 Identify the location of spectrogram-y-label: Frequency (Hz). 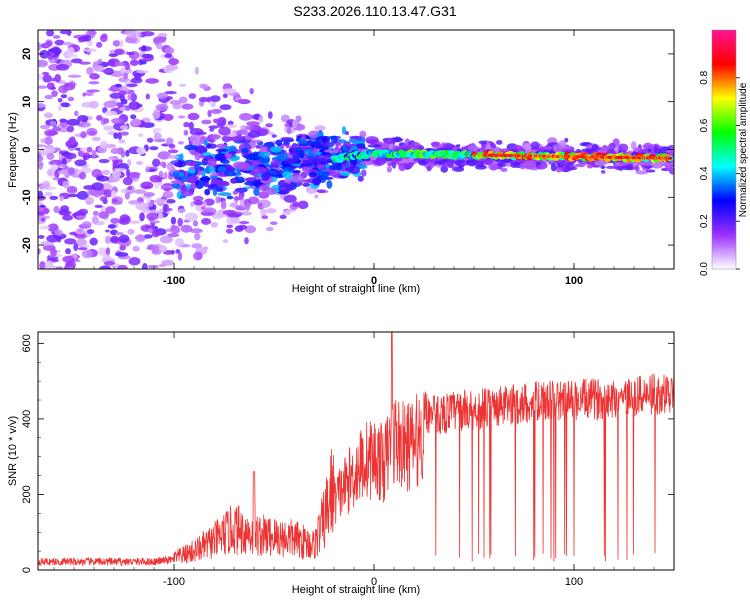
(13, 150).